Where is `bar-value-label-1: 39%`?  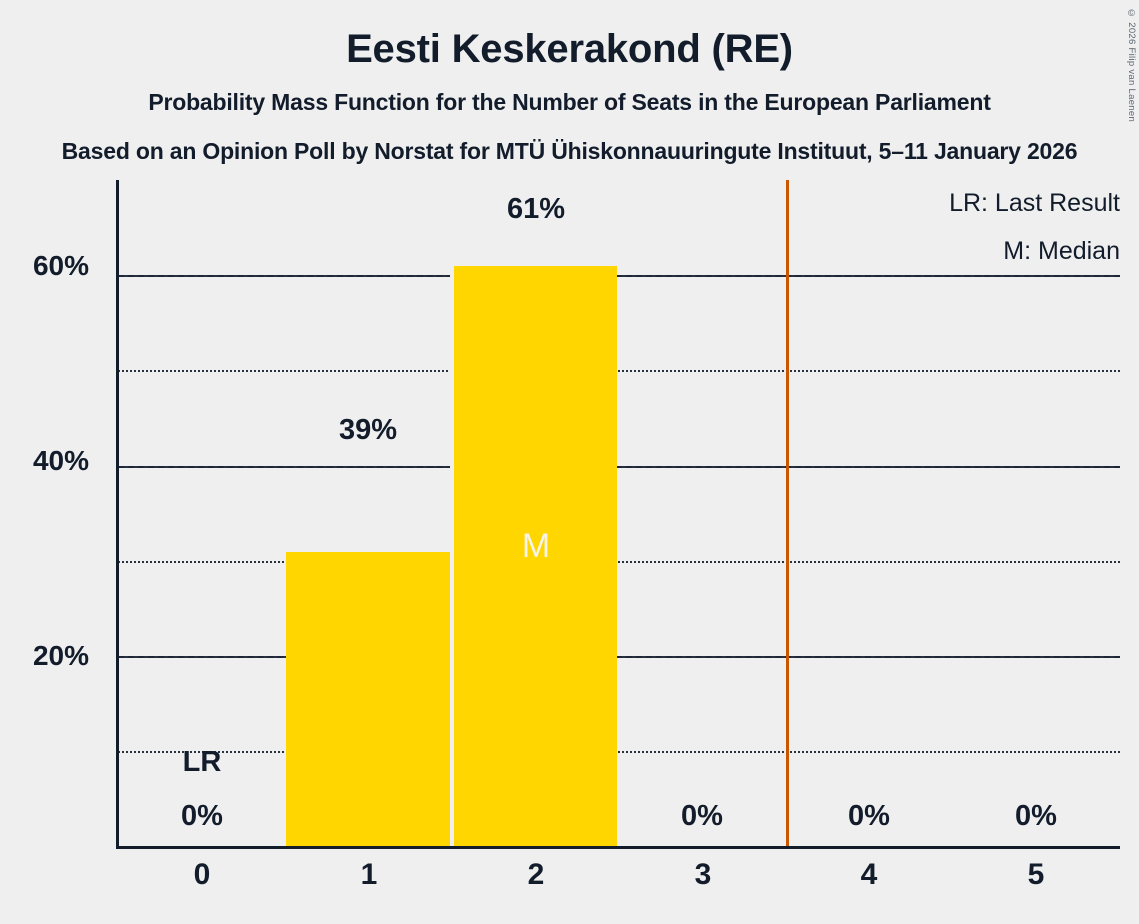
bar-value-label-1: 39% is located at coordinates (368, 430).